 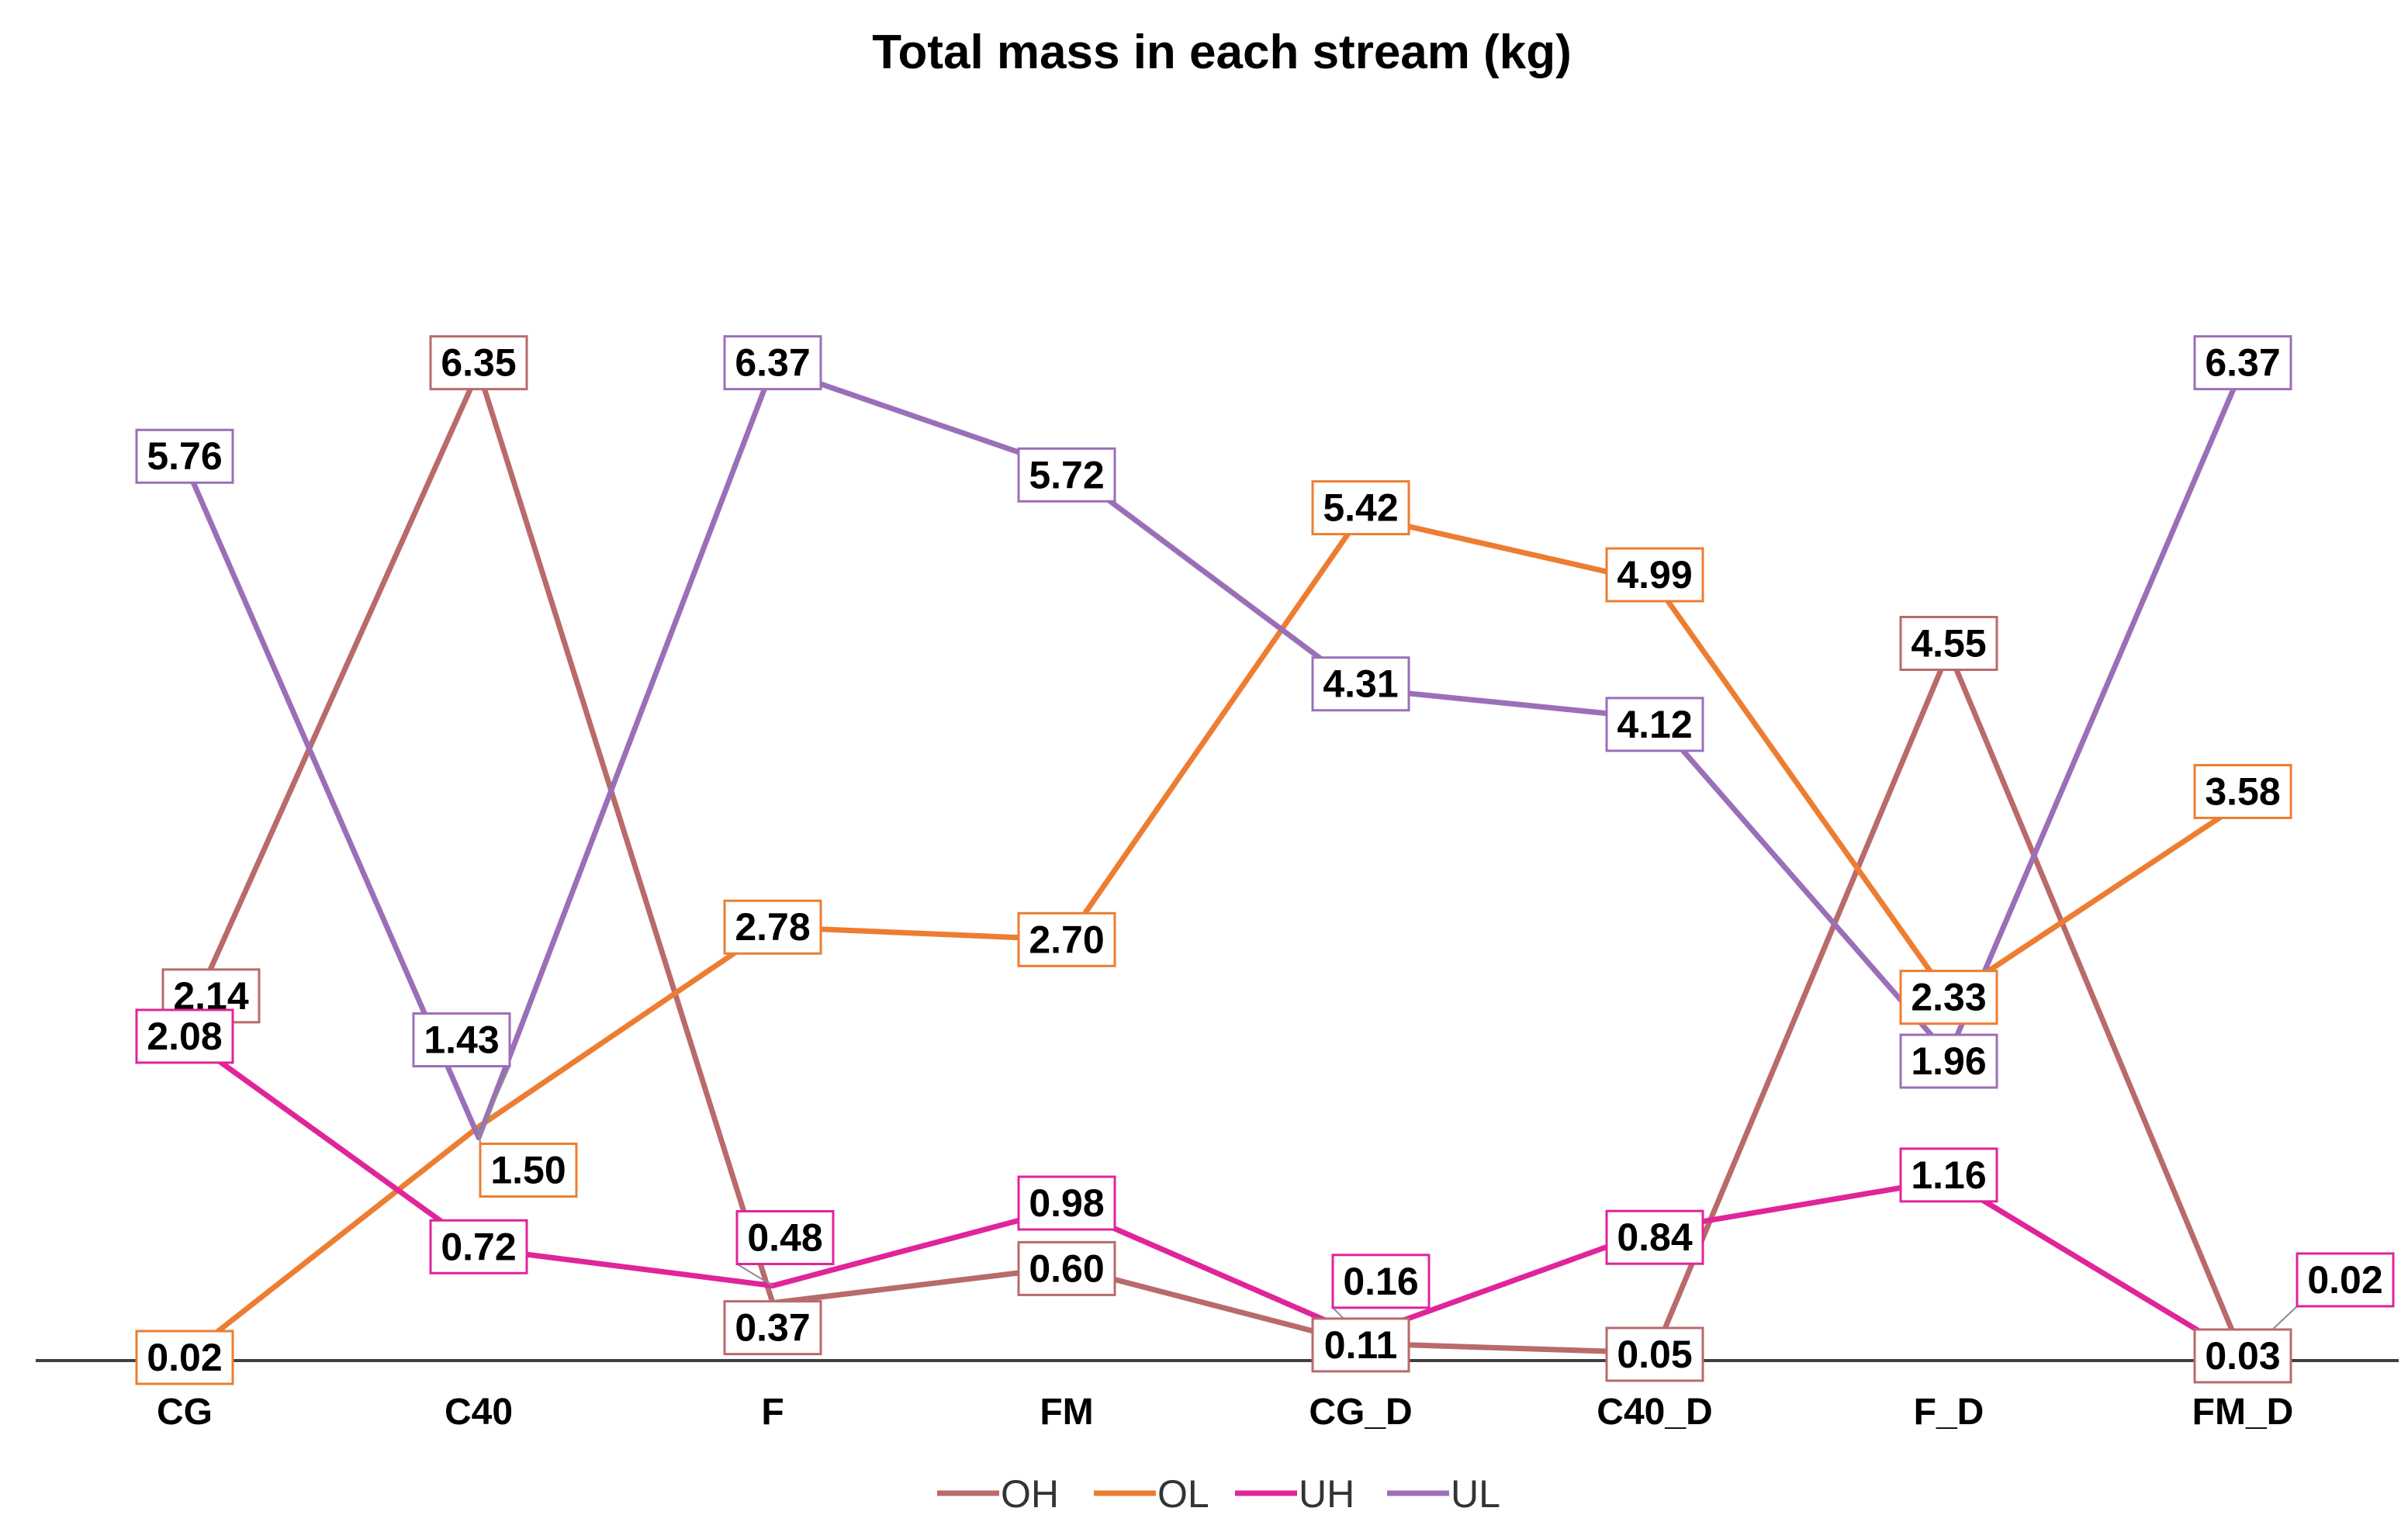 I want to click on legend-label: UH, so click(x=1326, y=1494).